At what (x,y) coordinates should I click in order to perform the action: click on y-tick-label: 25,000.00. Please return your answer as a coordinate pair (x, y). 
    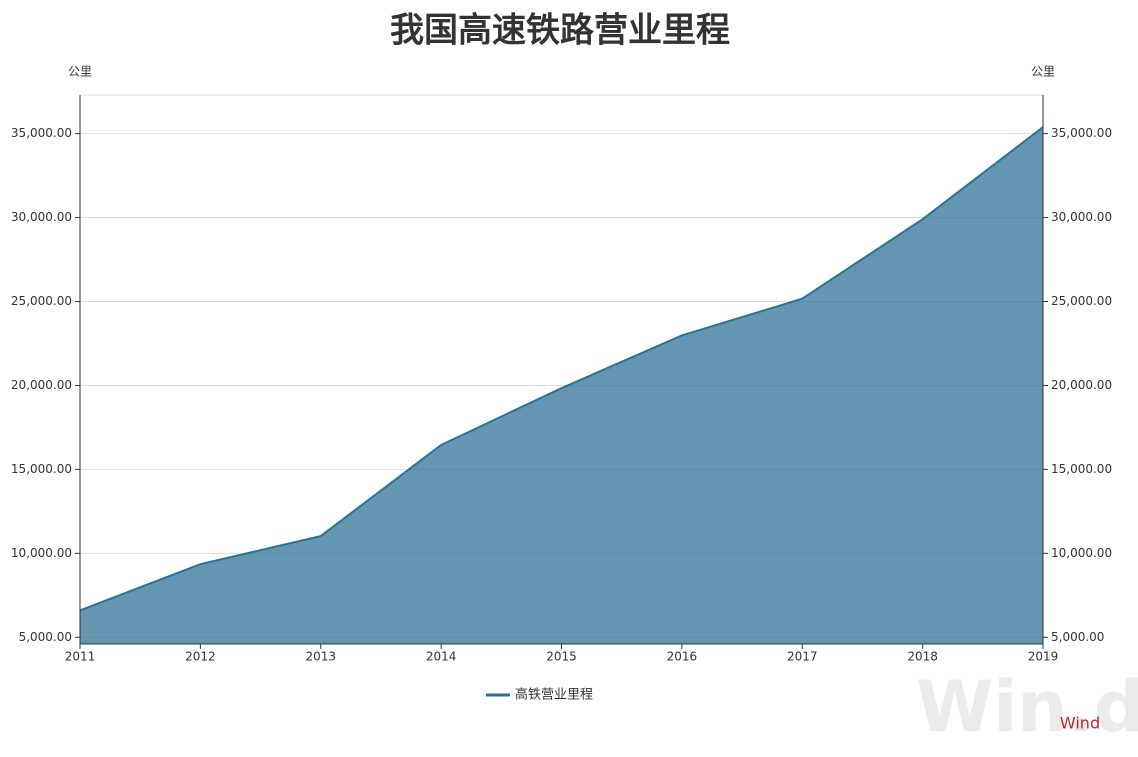
    Looking at the image, I should click on (41, 301).